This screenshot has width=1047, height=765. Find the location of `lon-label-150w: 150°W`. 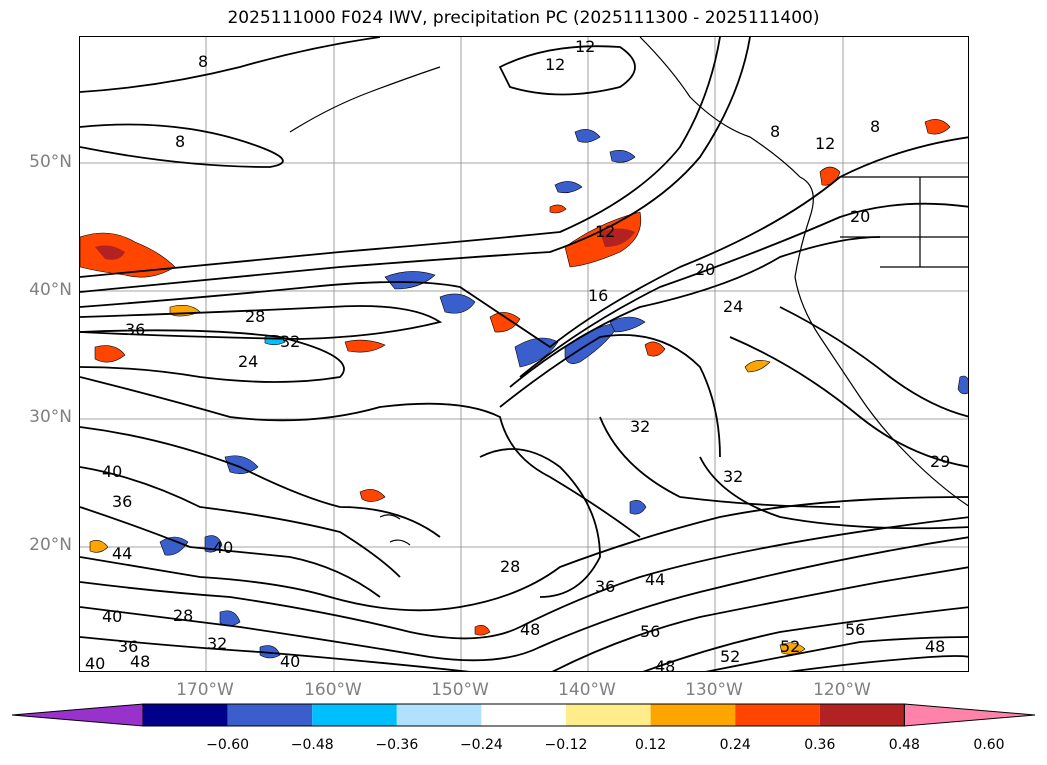

lon-label-150w: 150°W is located at coordinates (460, 690).